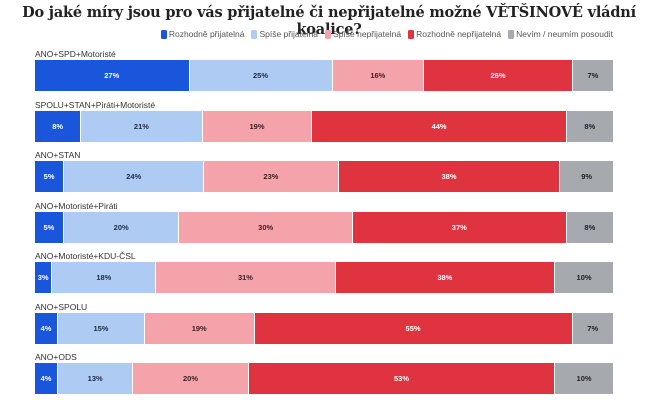 The height and width of the screenshot is (400, 658). I want to click on bar-segment: 21%, so click(142, 126).